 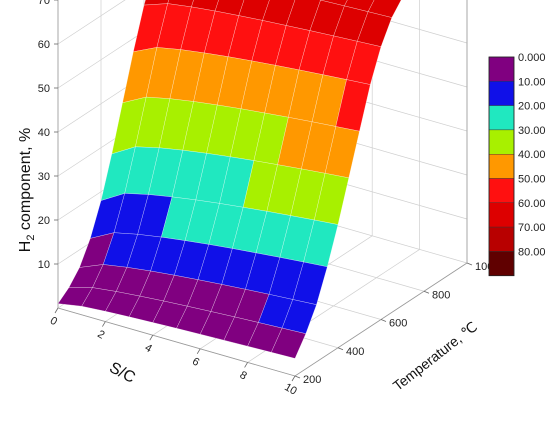 What do you see at coordinates (44, 221) in the screenshot?
I see `z-tick-label: 20` at bounding box center [44, 221].